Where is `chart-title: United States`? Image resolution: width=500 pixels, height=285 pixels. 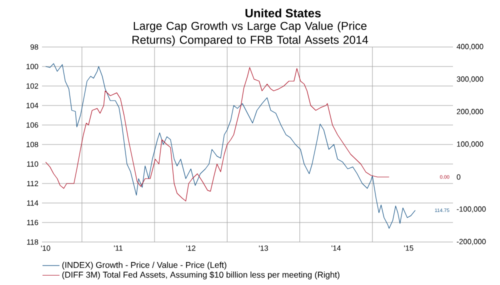
chart-title: United States is located at coordinates (283, 13).